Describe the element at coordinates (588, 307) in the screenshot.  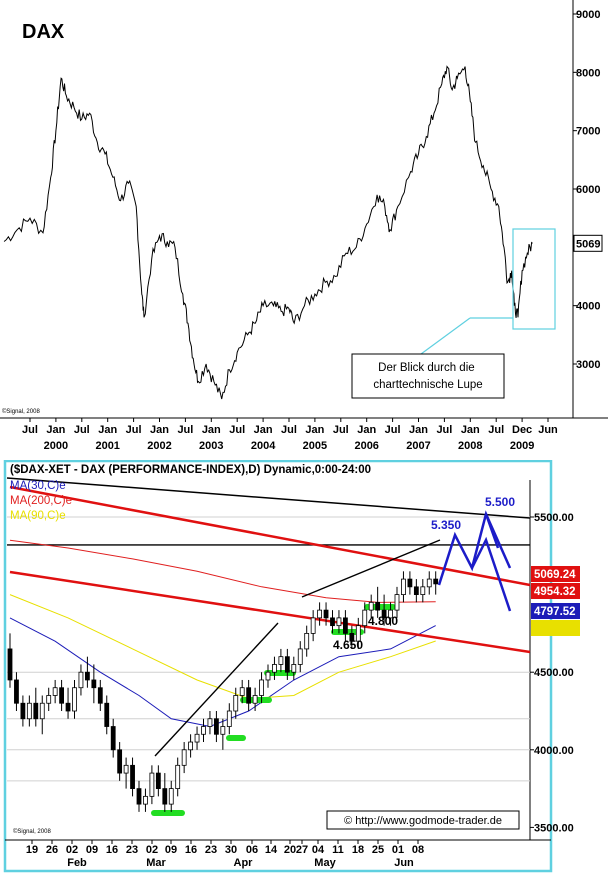
I see `top-y-tick-label: 4000` at that location.